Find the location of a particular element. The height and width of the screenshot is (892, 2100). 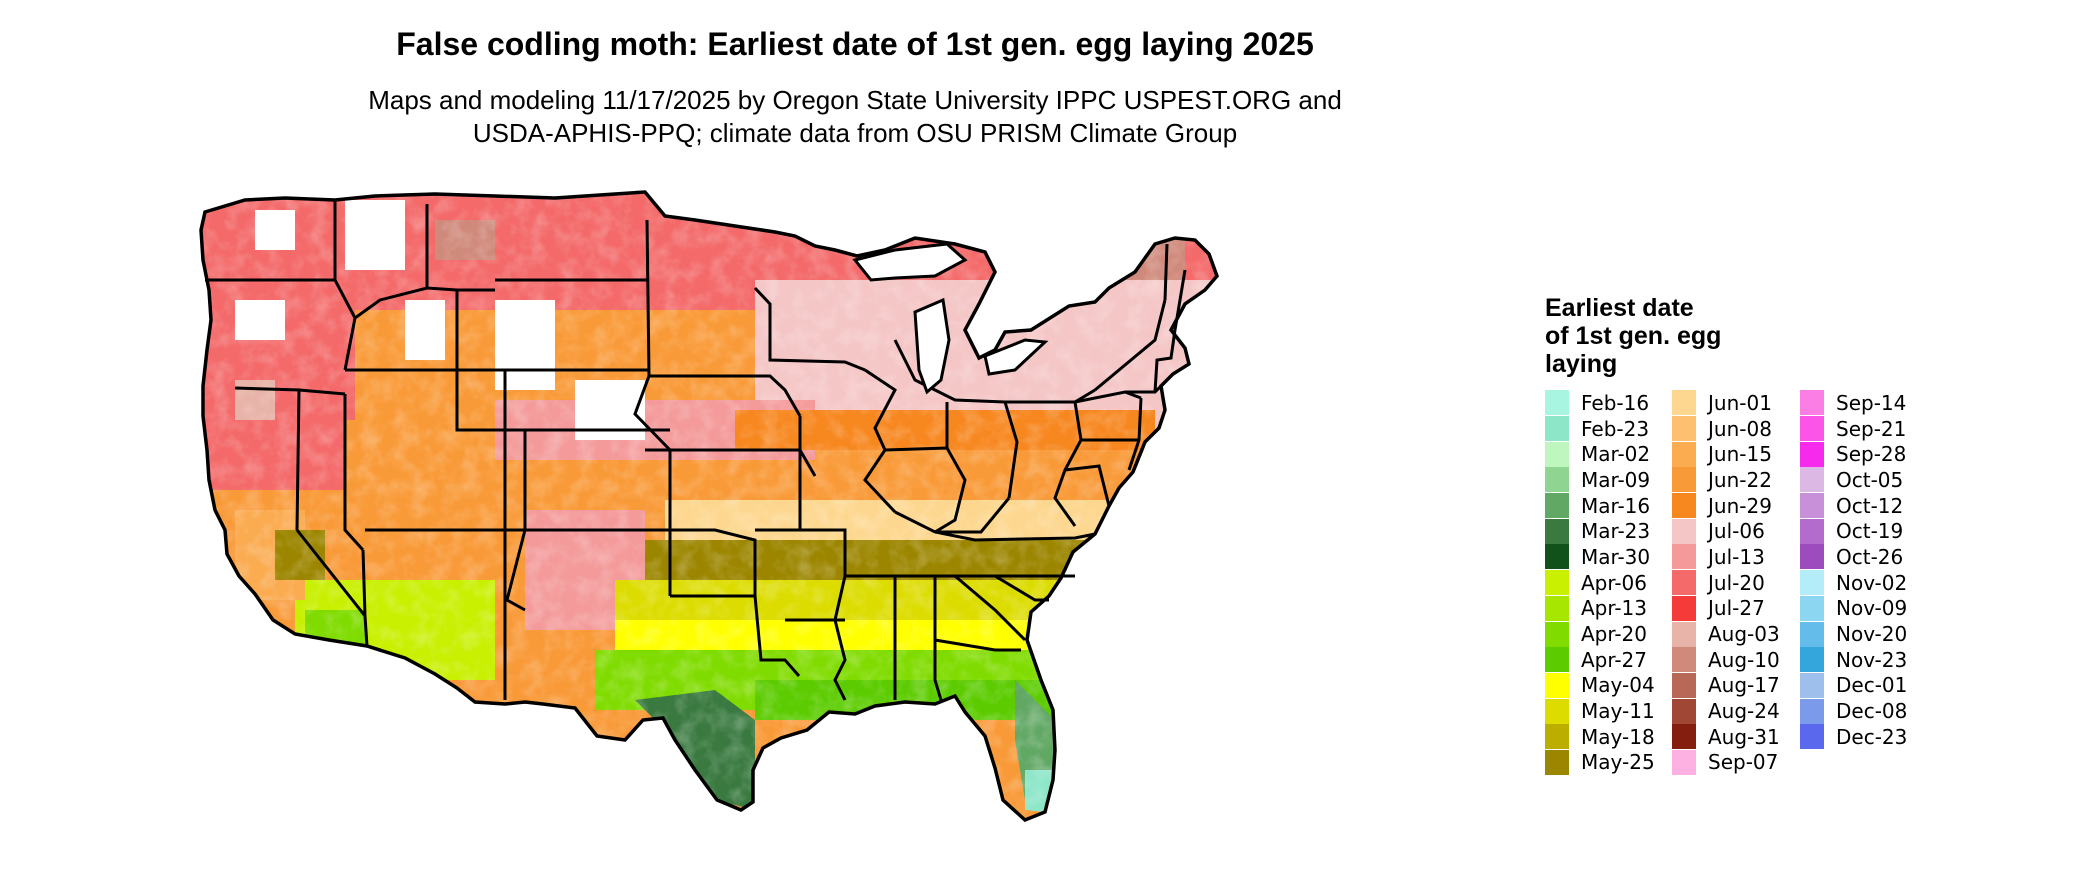

legend-label: Mar-23 is located at coordinates (1616, 531).